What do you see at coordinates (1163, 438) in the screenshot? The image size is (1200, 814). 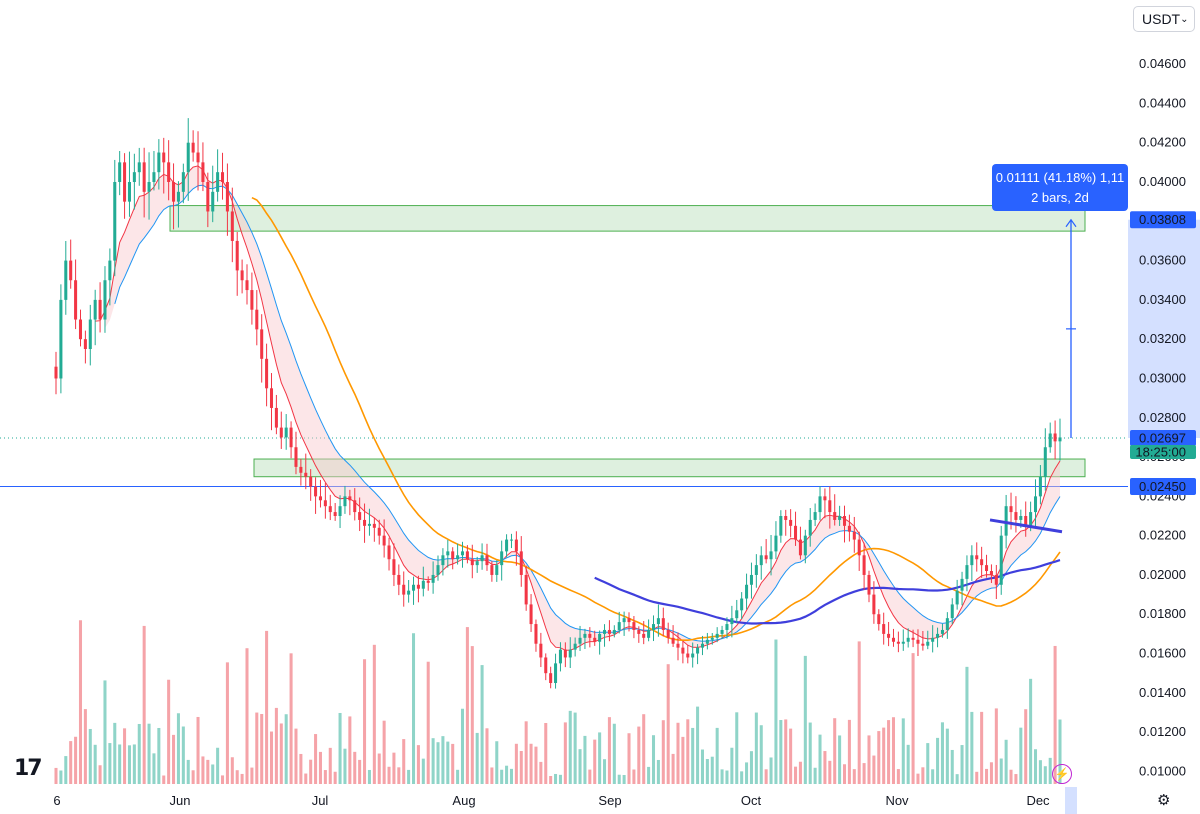 I see `last-price-label-bg` at bounding box center [1163, 438].